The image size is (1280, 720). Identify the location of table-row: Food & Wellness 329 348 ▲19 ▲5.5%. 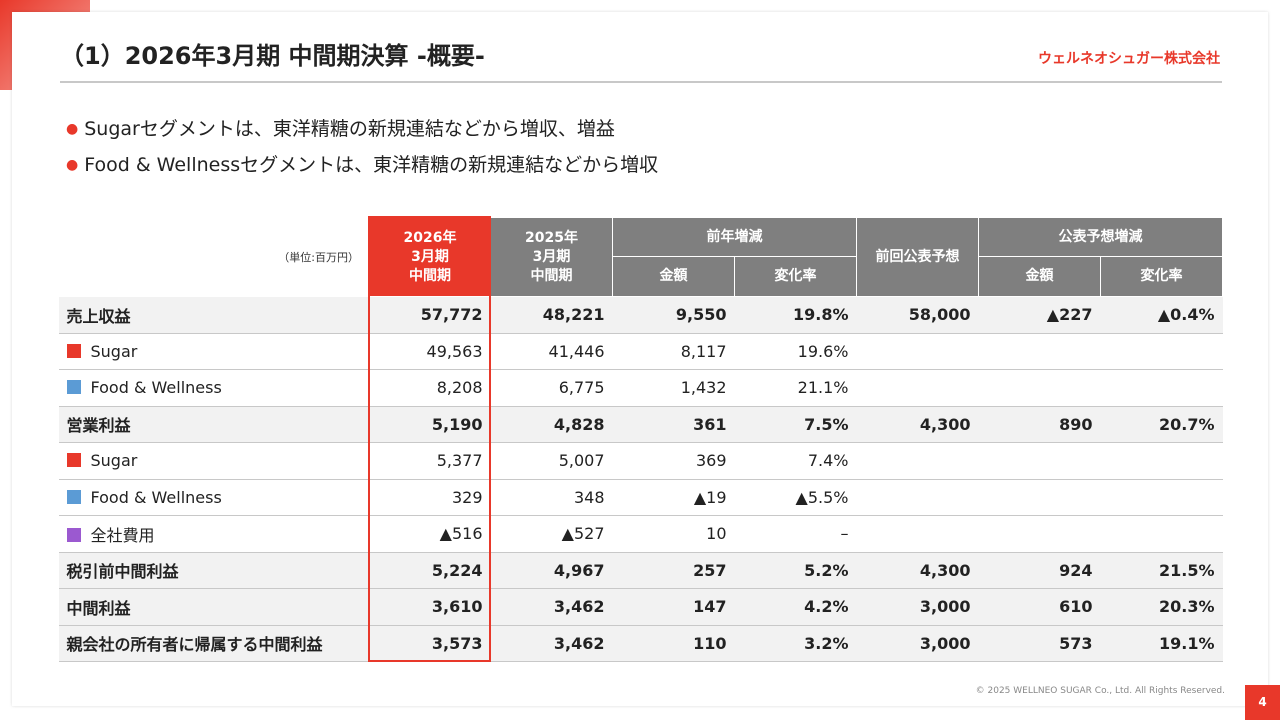
(640, 497).